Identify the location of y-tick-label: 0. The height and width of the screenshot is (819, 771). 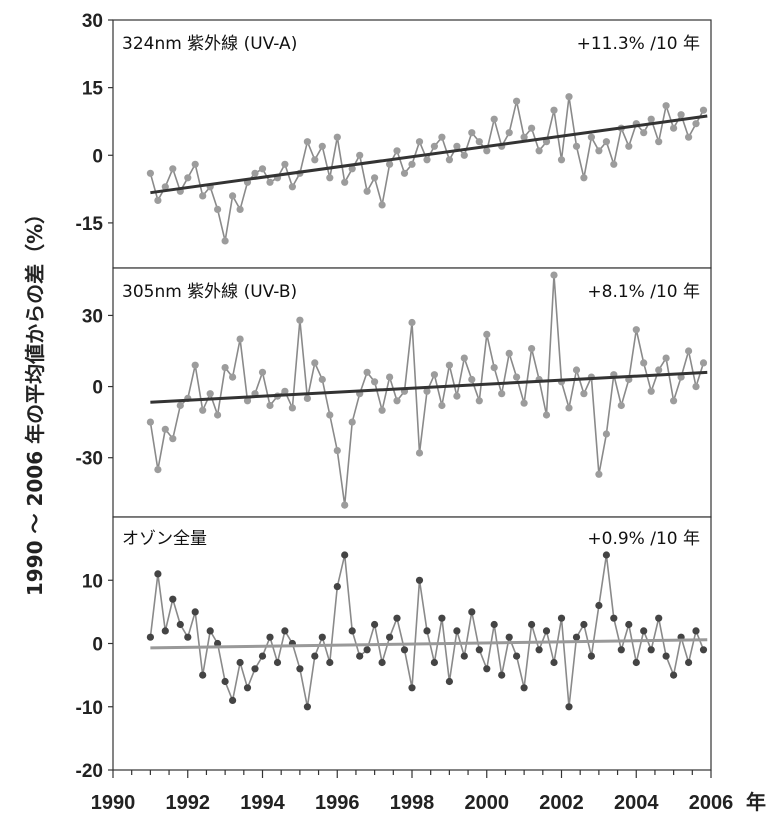
(97, 156).